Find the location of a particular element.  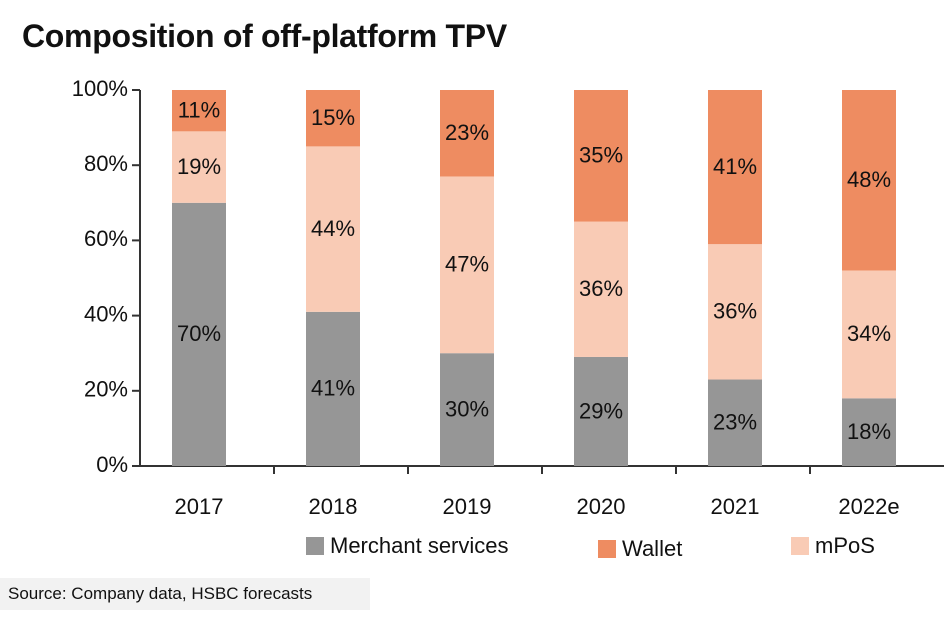

data-label-mpos: 47% is located at coordinates (467, 264).